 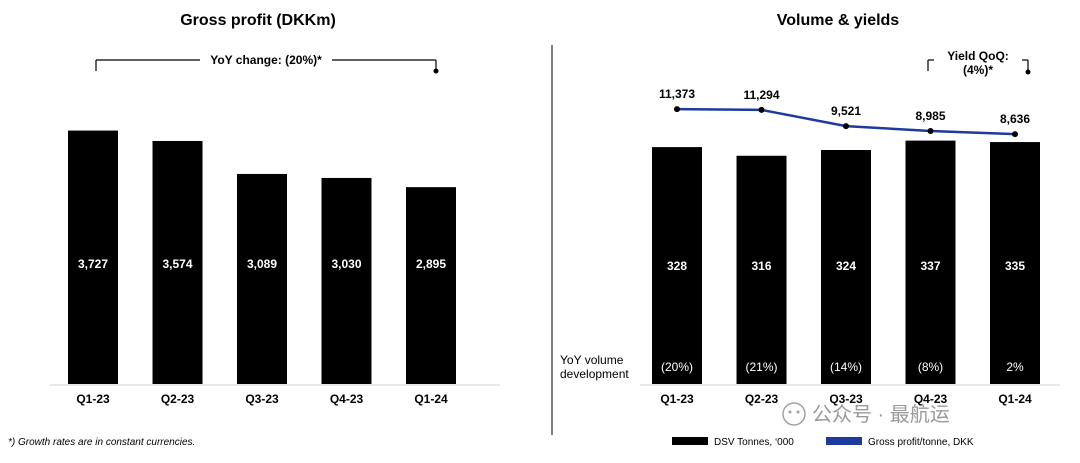 I want to click on yoy-change-bracket, so click(x=267, y=66).